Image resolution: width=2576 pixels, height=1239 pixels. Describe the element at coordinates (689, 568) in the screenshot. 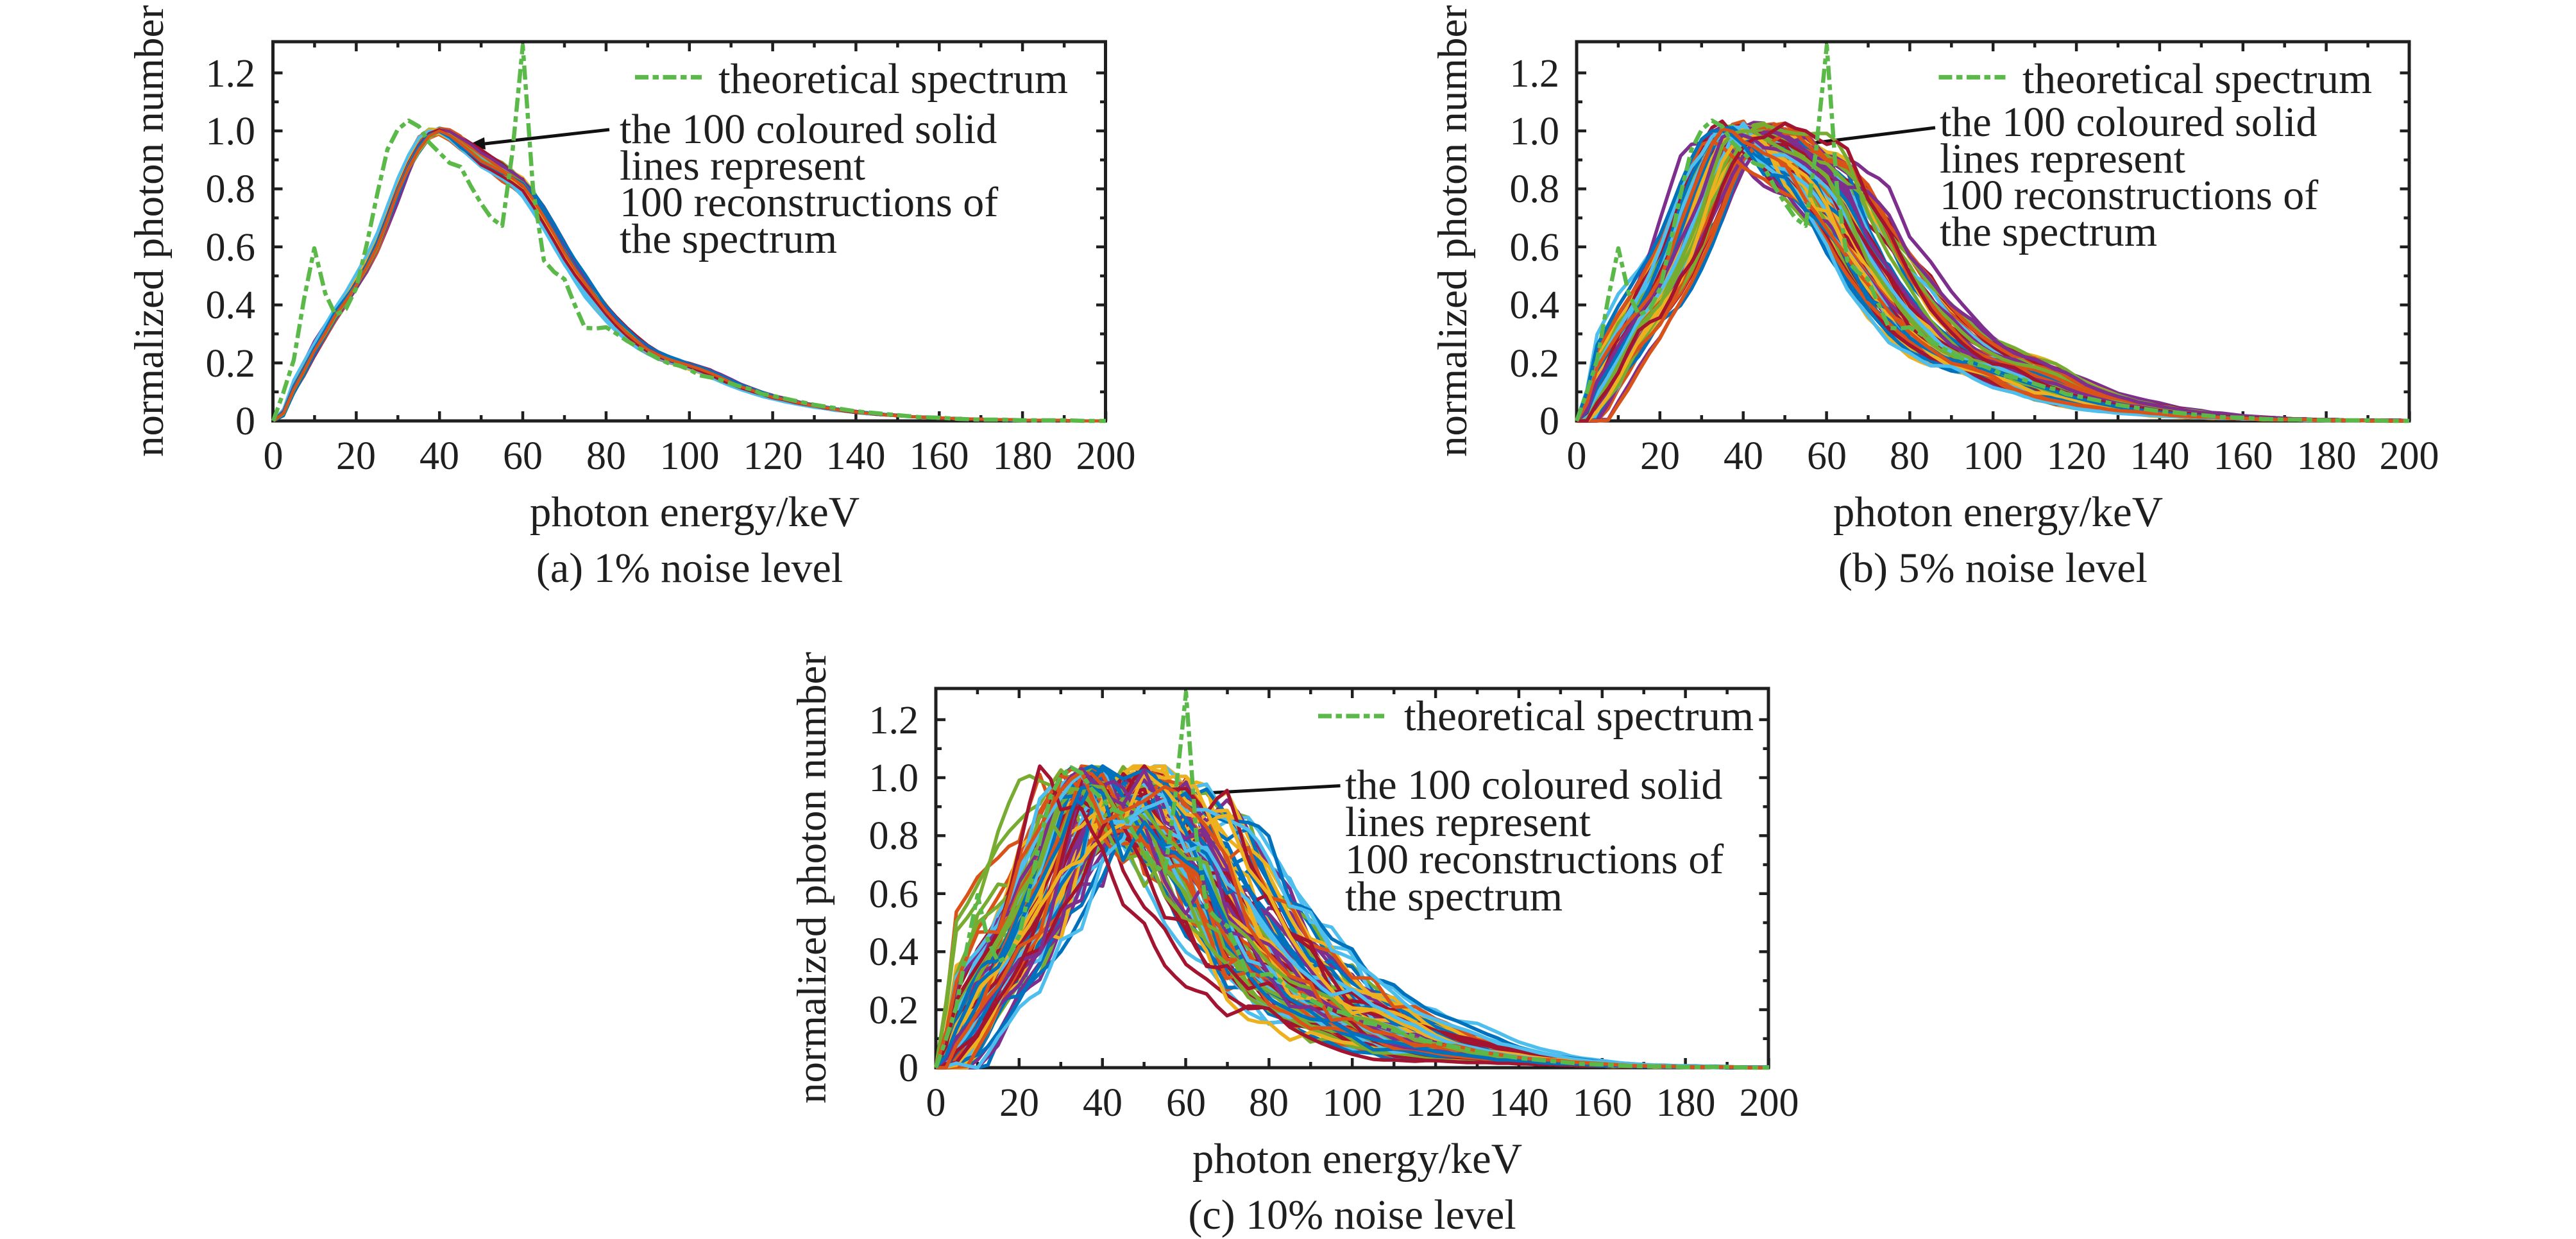

I see `svg-text: (a) 1% noise level` at that location.